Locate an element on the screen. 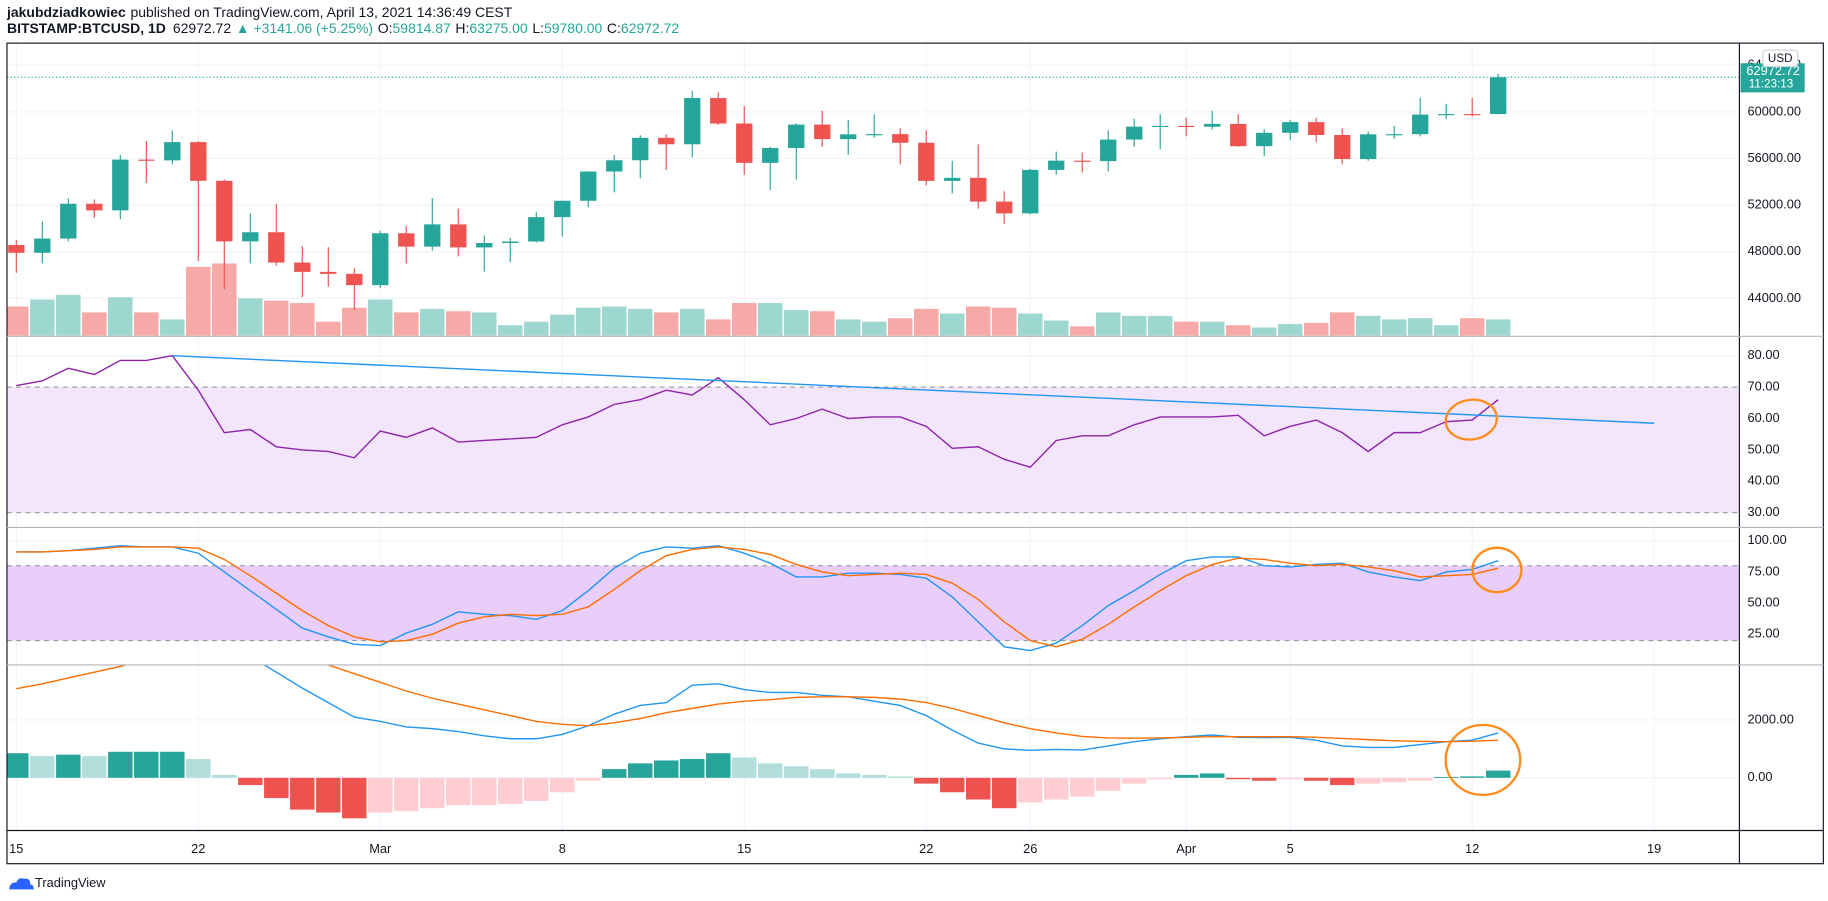 The height and width of the screenshot is (901, 1828). last-price-badge is located at coordinates (1772, 78).